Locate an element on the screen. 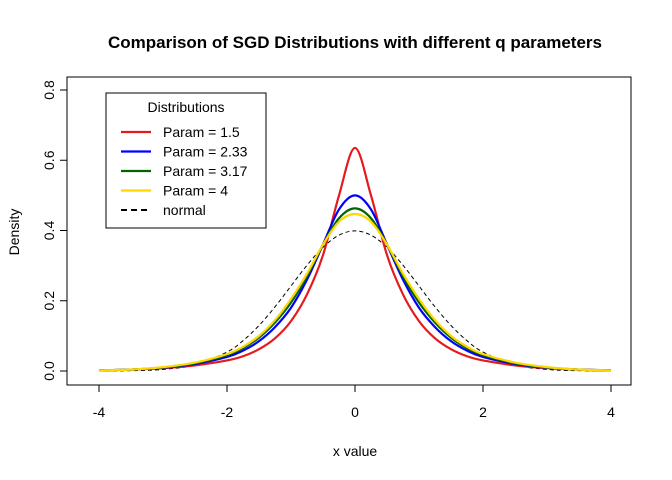  y-axis: 0.0 0.2 0.4 0.6 0.8 is located at coordinates (54, 230).